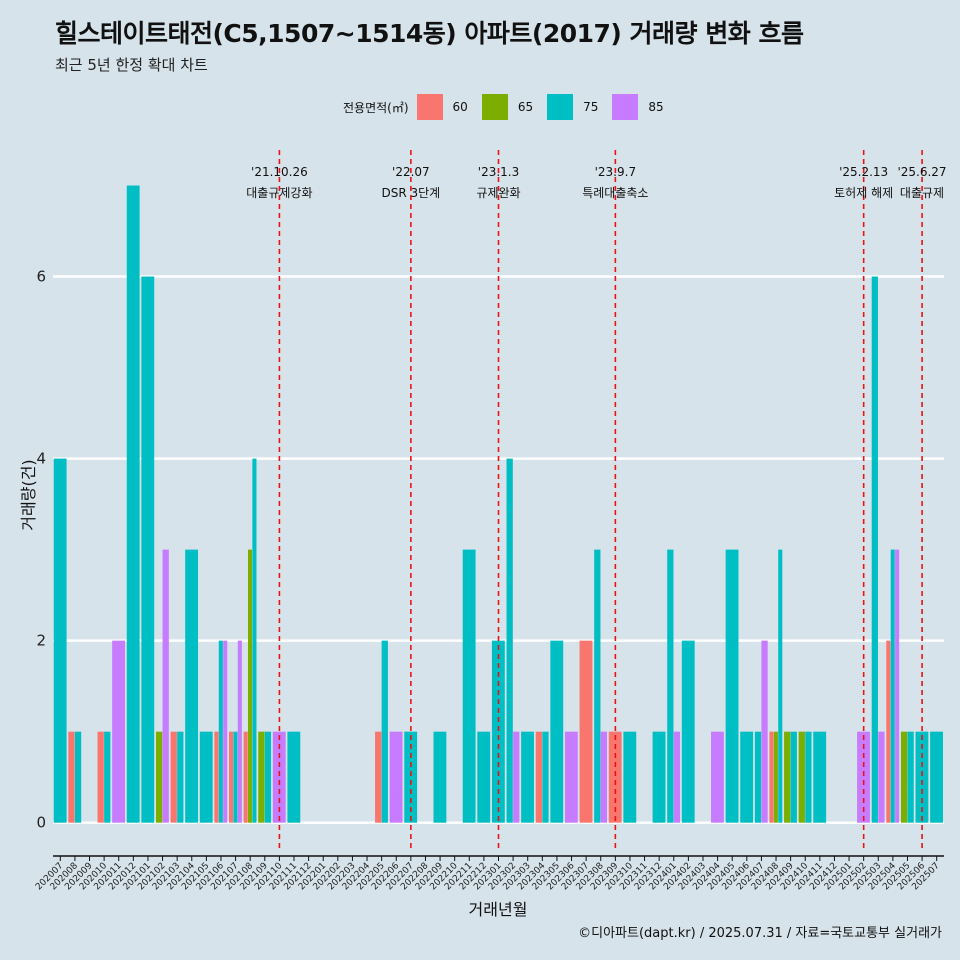 The height and width of the screenshot is (960, 960). Describe the element at coordinates (863, 193) in the screenshot. I see `event-label-202502: 토허제 해제` at that location.